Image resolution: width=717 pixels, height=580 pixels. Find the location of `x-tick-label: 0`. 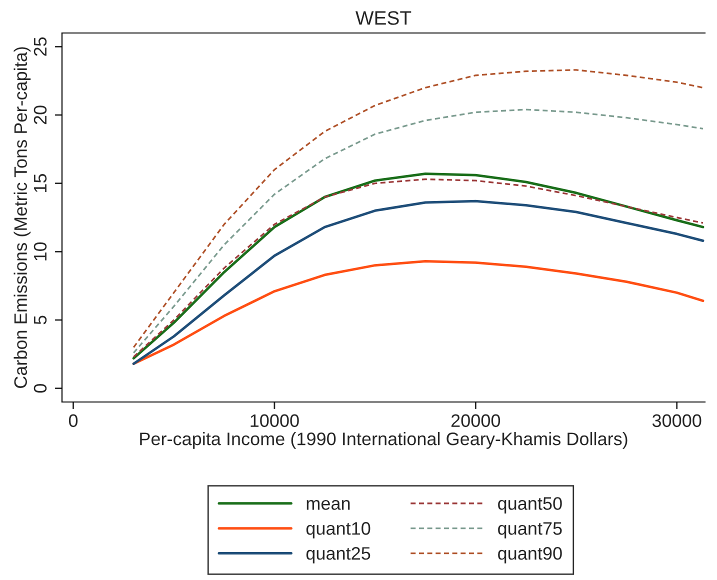

x-tick-label: 0 is located at coordinates (73, 421).